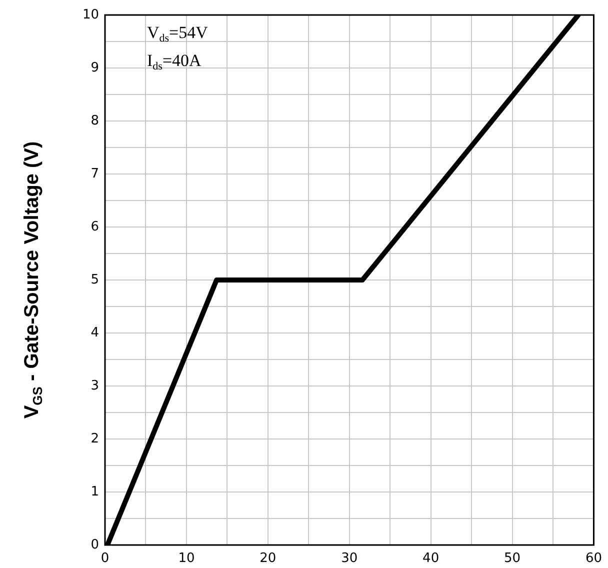 This screenshot has width=608, height=568. Describe the element at coordinates (94, 68) in the screenshot. I see `y-tick-label: 9` at that location.